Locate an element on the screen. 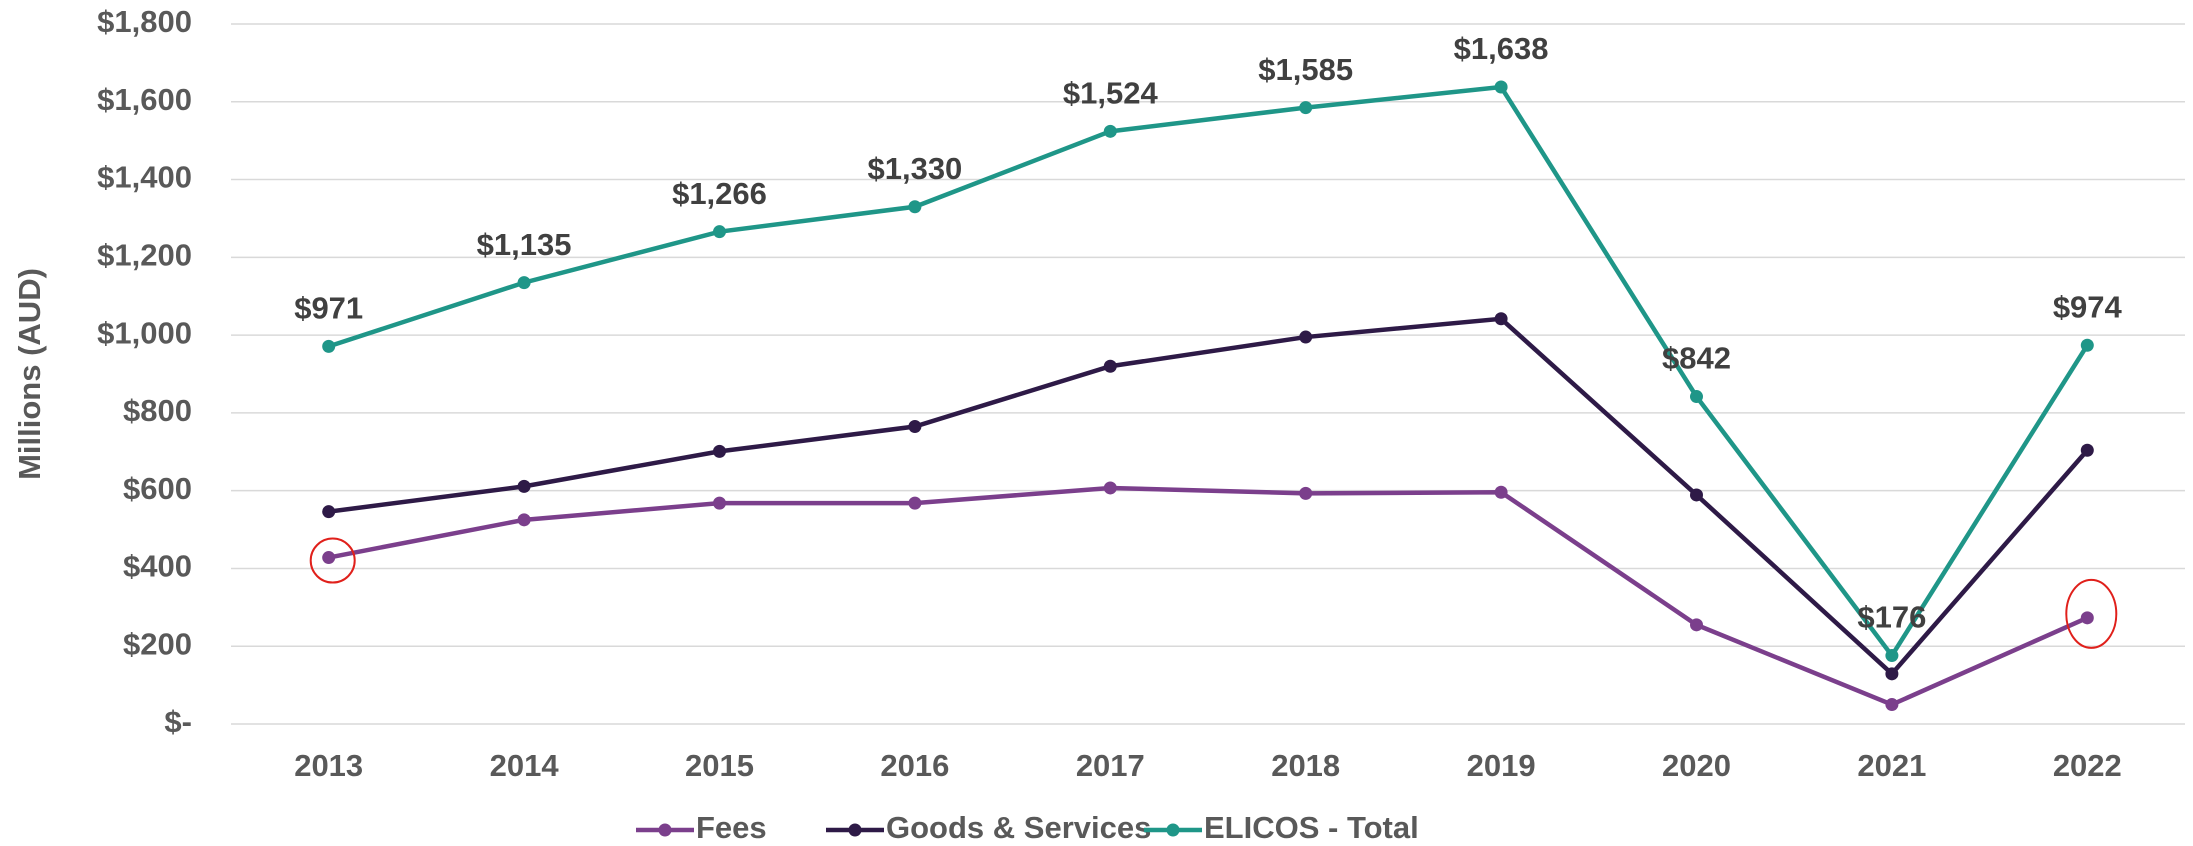 This screenshot has width=2193, height=846. y-tick-label: $1,800 is located at coordinates (144, 21).